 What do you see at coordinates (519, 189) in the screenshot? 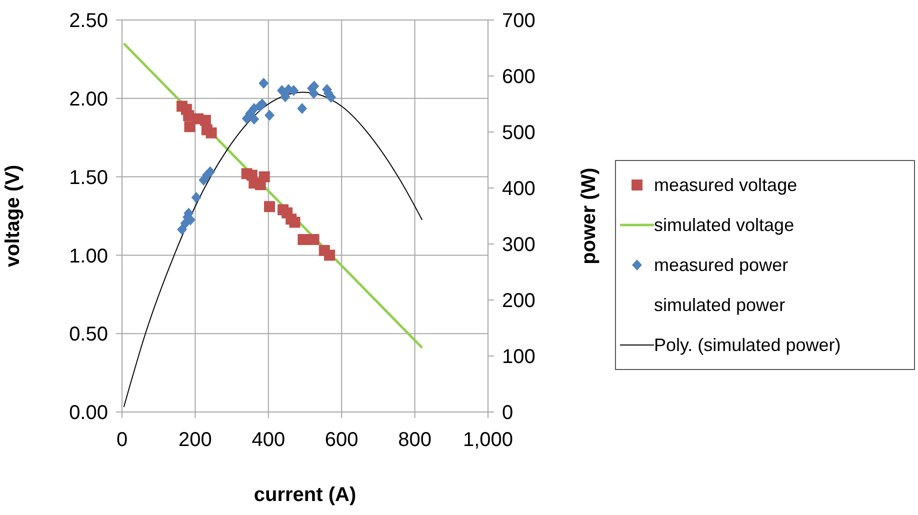
I see `y2-tick-label: 400` at bounding box center [519, 189].